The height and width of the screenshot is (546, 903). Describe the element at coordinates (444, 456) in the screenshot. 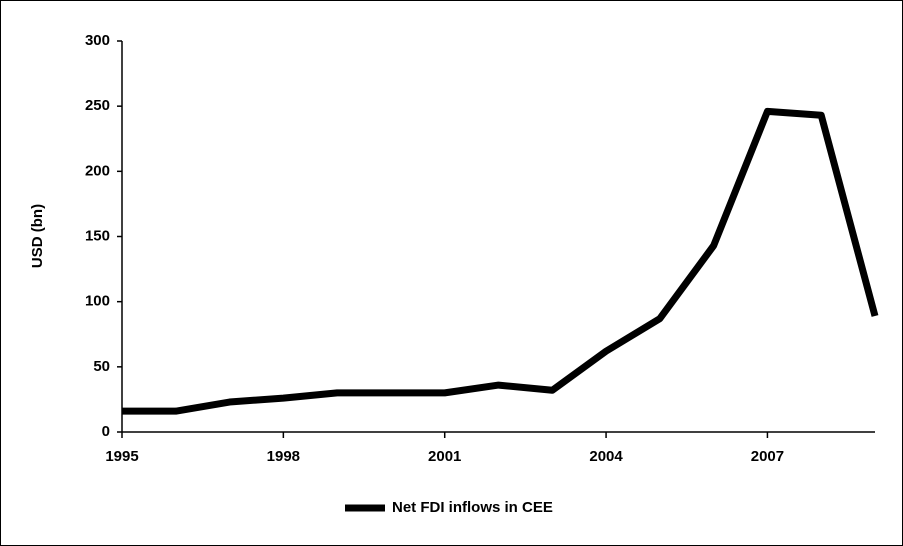

I see `x-tick-label: 2001` at that location.